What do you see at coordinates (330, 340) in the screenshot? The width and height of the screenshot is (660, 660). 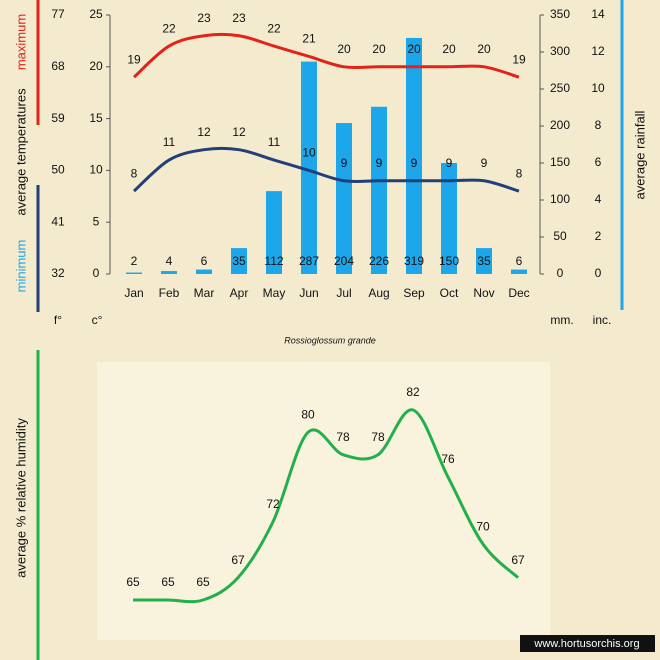 I see `subtitle: Rossioglossum grande` at bounding box center [330, 340].